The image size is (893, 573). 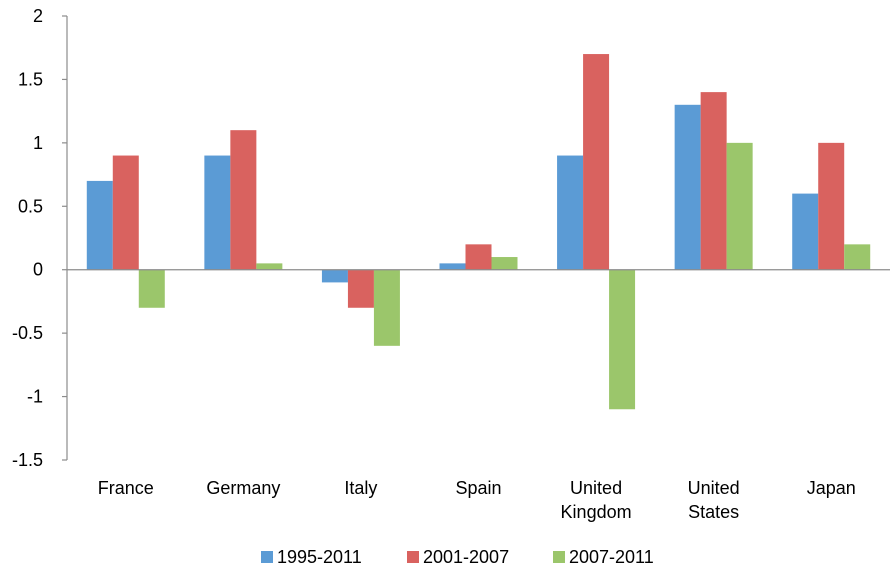 I want to click on bar-2001-2007-united-kingdom, so click(x=596, y=162).